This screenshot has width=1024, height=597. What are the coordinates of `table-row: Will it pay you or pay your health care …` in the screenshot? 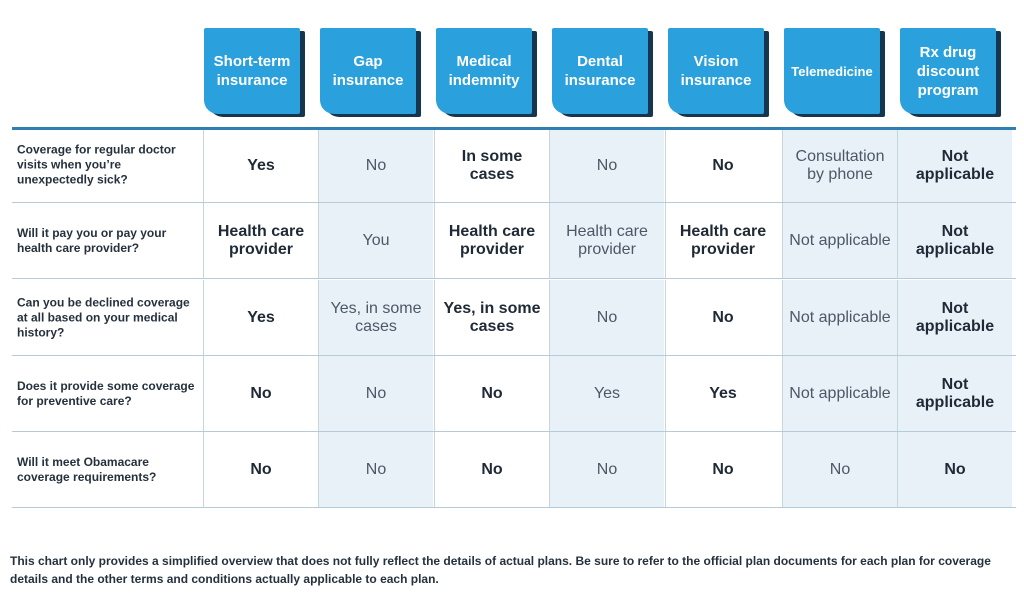 It's located at (514, 241).